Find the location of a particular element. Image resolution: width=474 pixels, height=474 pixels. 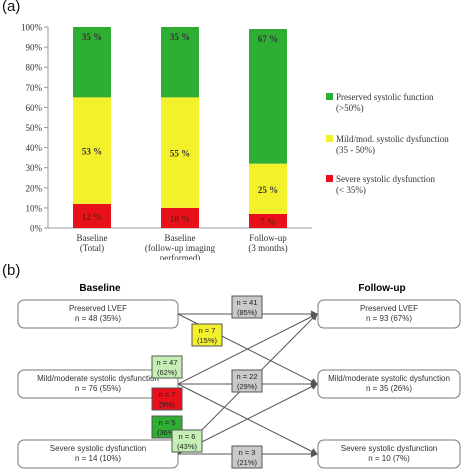

y-tick-label: 40% is located at coordinates (34, 148).